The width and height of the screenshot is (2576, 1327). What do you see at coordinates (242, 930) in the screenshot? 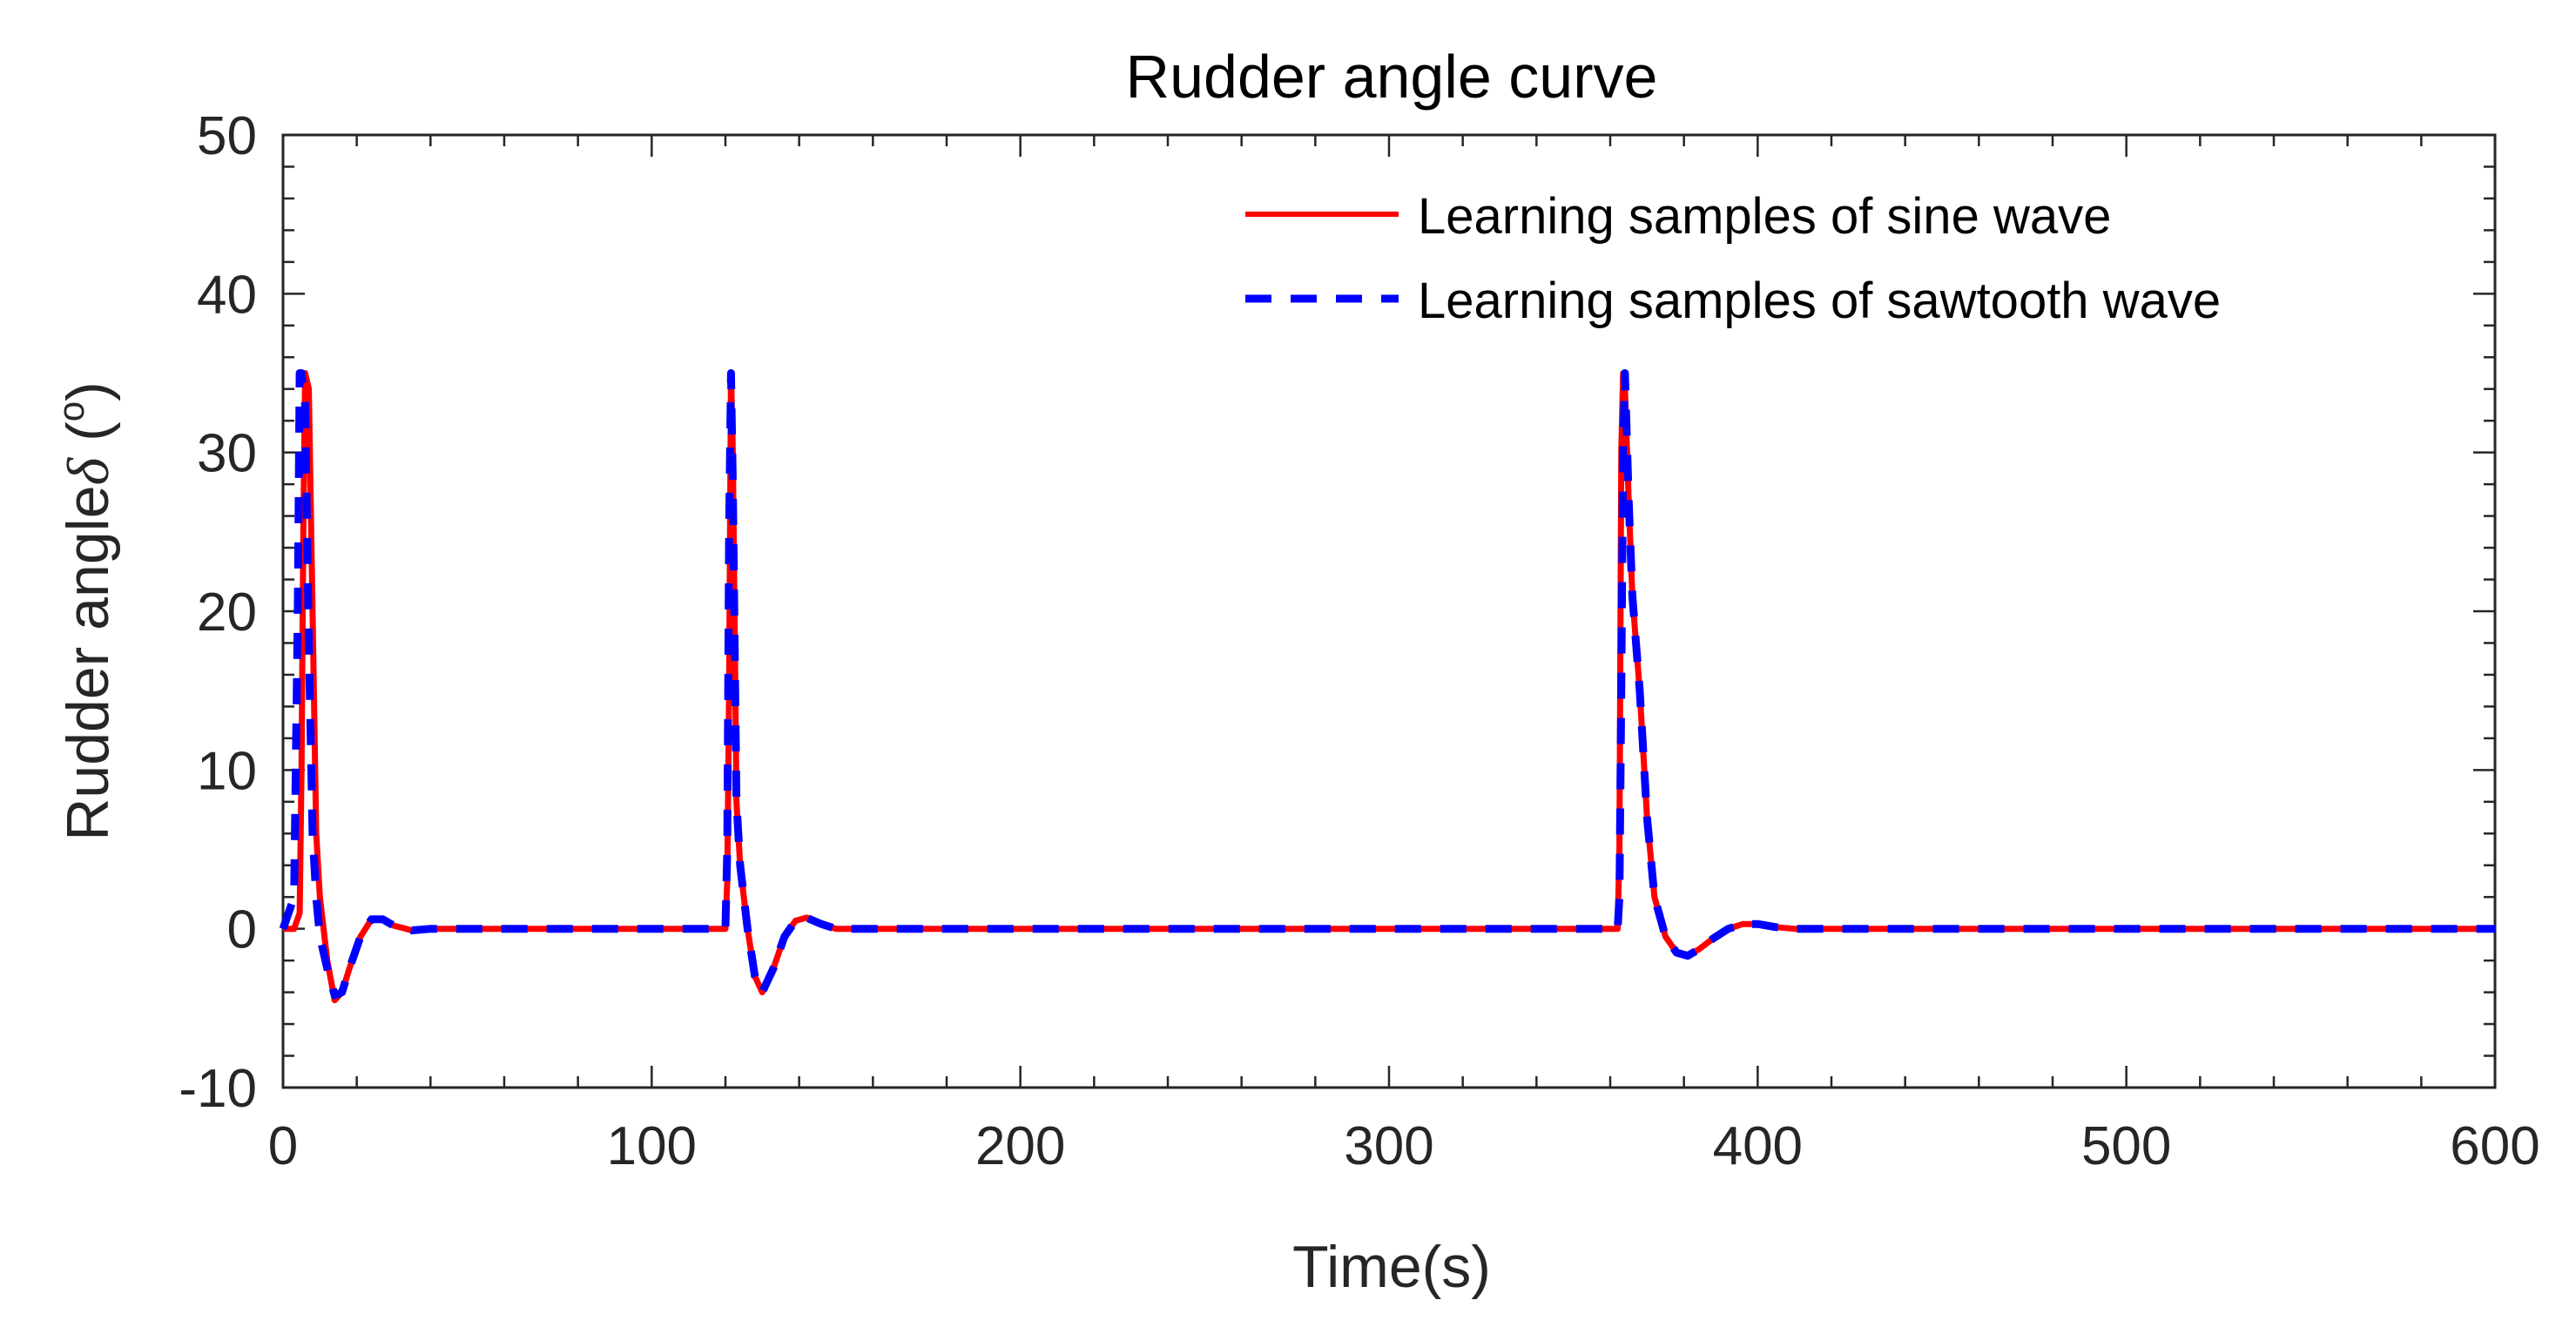
I see `y-tick-label: 0` at bounding box center [242, 930].